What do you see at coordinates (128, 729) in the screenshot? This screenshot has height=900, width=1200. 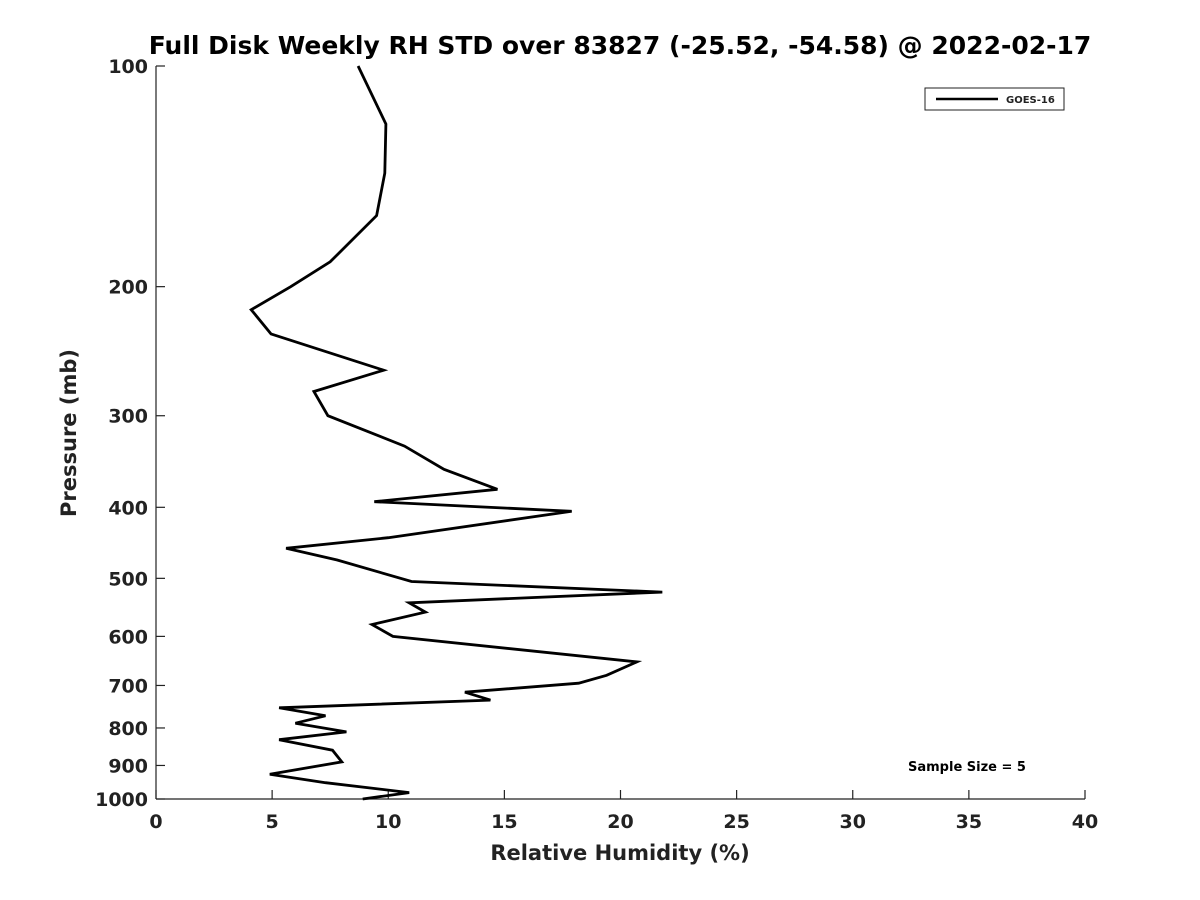 I see `y-tick-label: 800` at bounding box center [128, 729].